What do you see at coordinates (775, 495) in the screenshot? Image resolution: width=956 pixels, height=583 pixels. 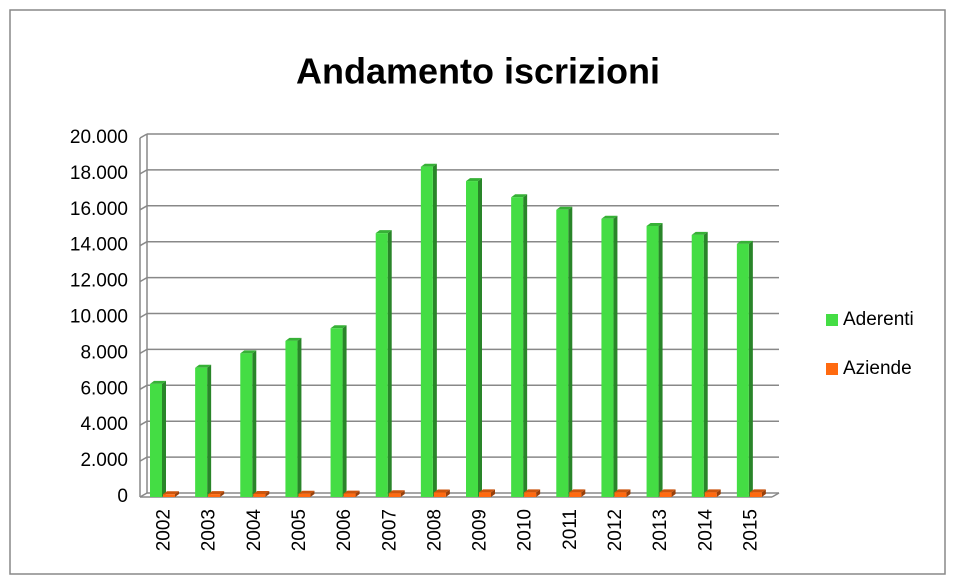 I see `floor-edge` at bounding box center [775, 495].